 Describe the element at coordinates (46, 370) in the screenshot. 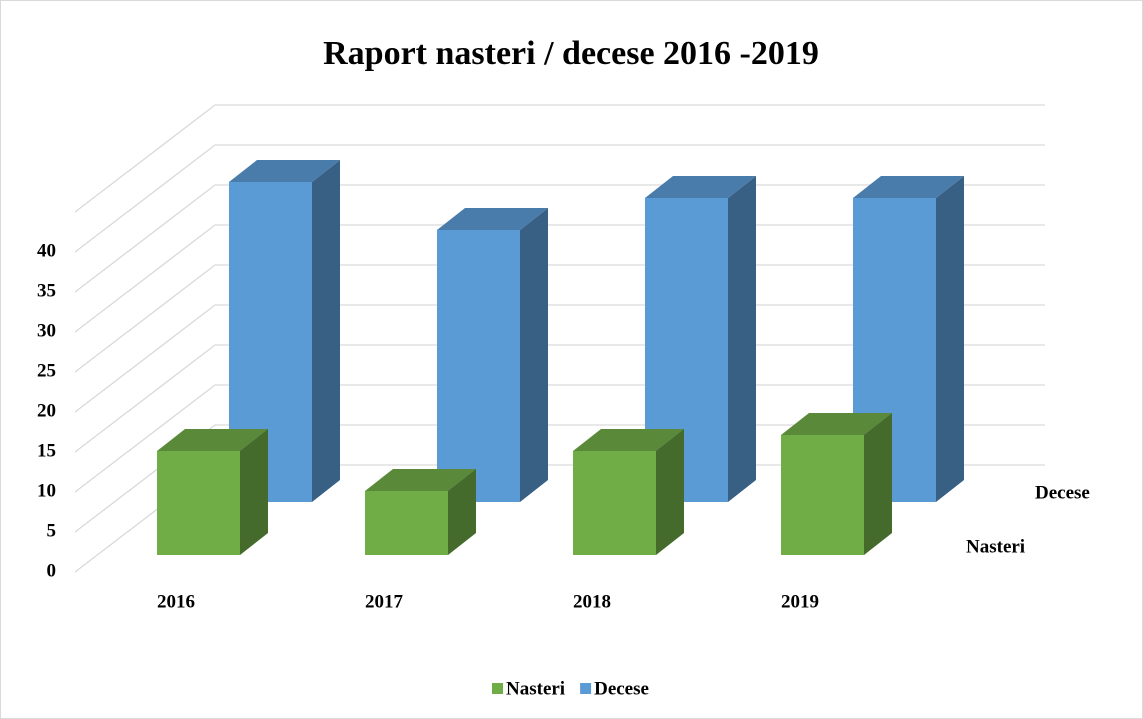

I see `y-tick-label: 25` at that location.